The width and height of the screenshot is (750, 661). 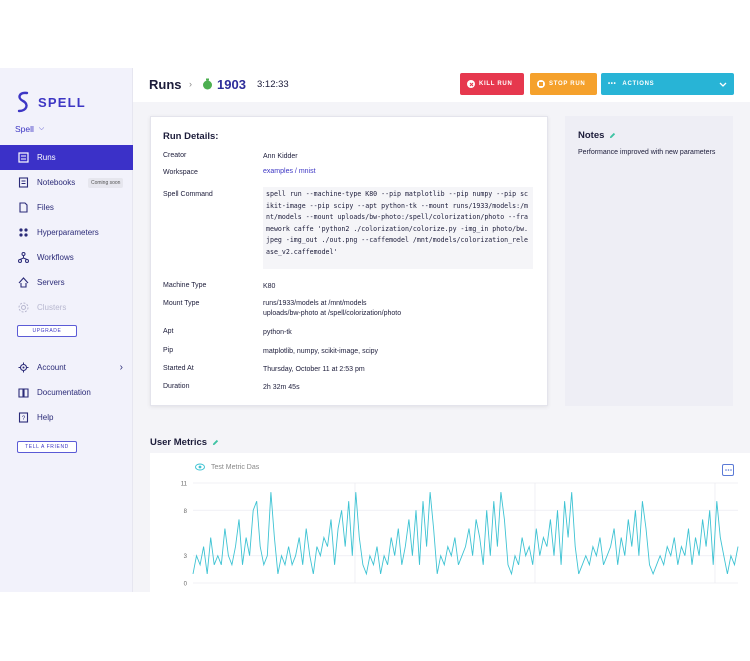 I want to click on run-details-title: Run Details:, so click(x=191, y=136).